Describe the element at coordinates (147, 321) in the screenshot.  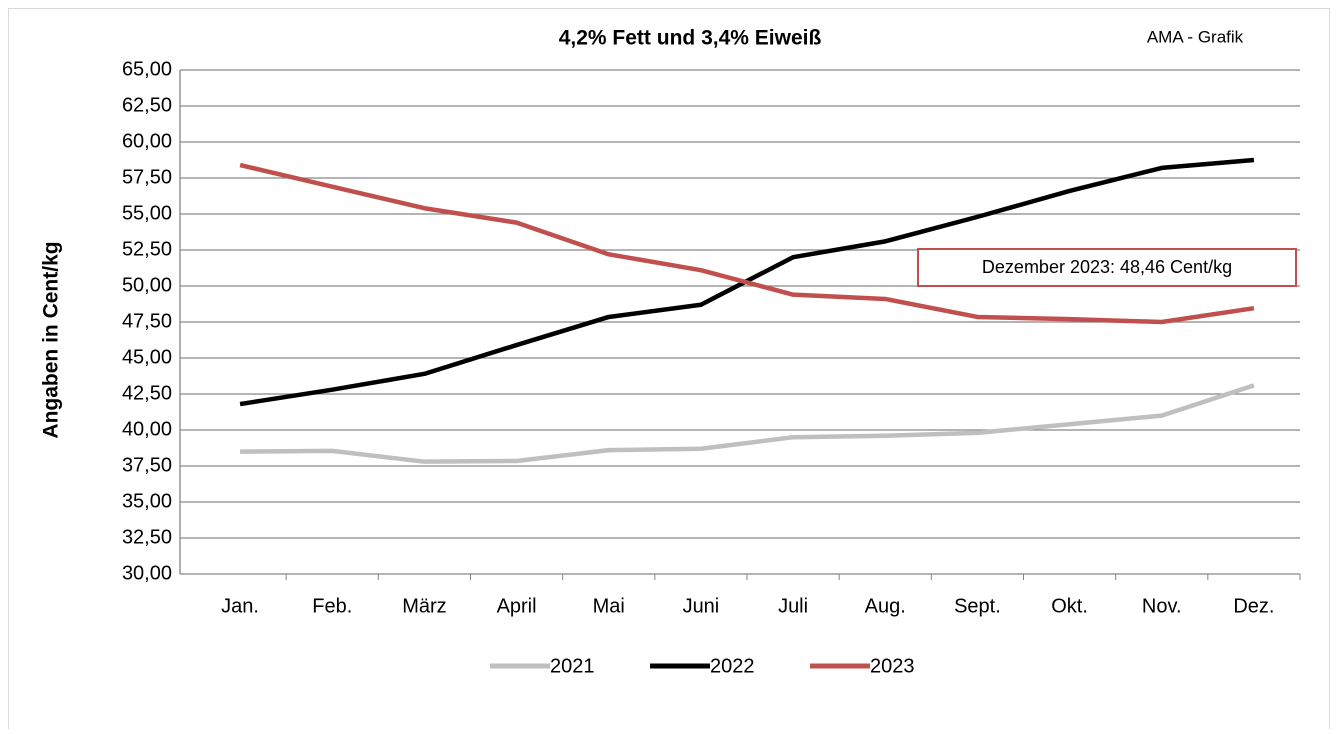
I see `y-tick-label: 47,50` at that location.